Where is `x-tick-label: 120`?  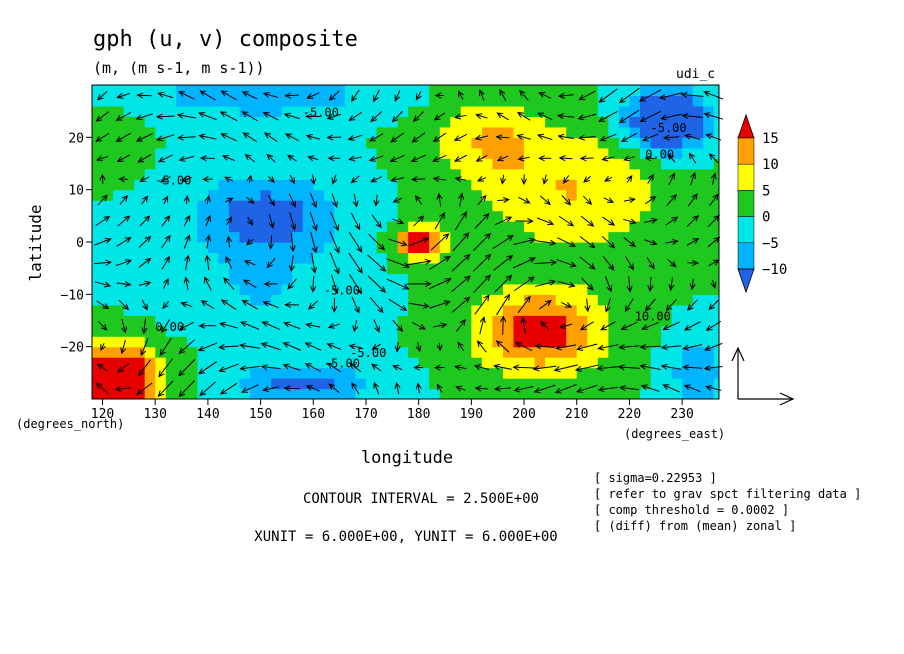 x-tick-label: 120 is located at coordinates (102, 414).